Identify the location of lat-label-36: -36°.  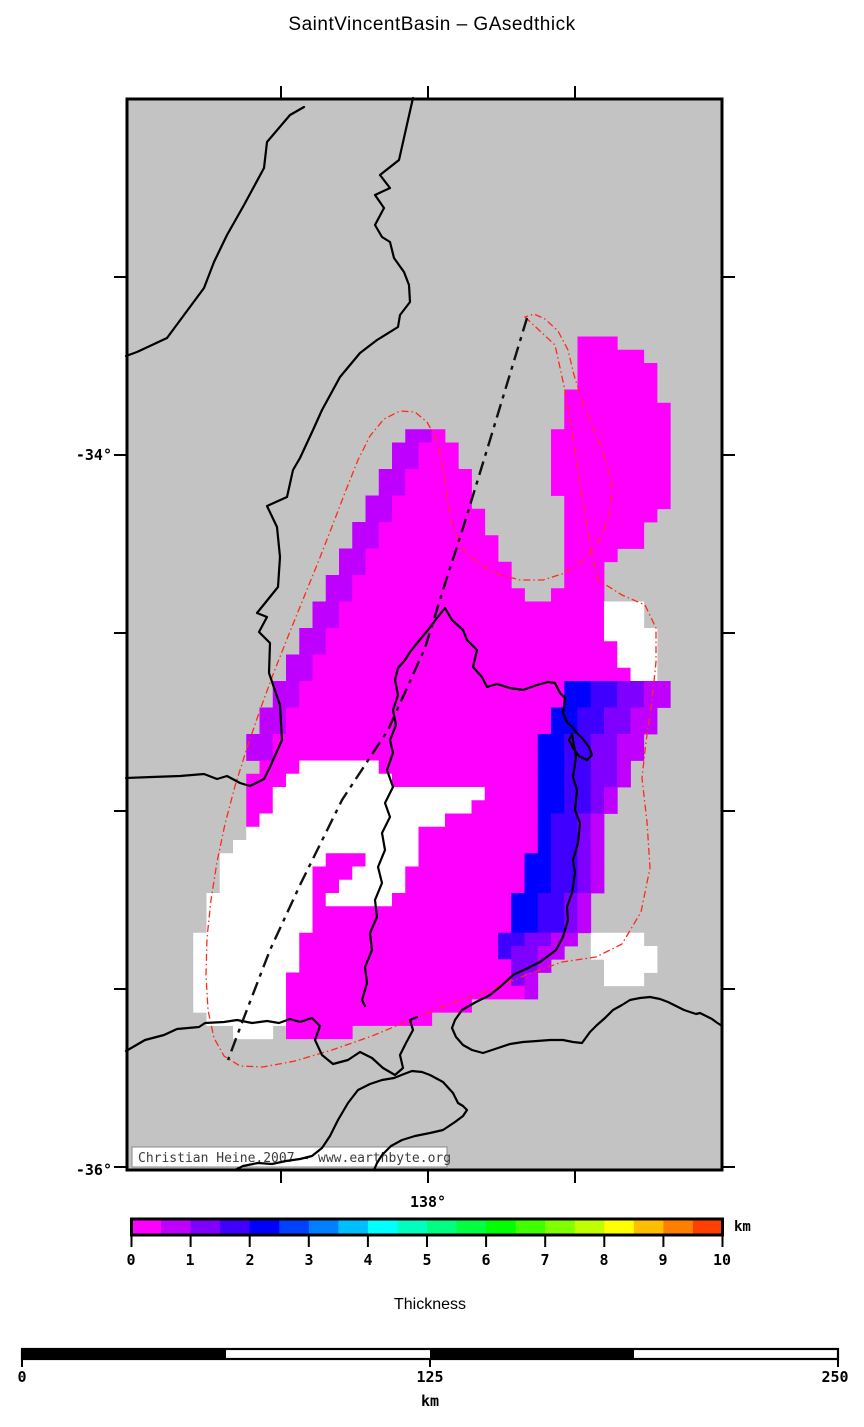
(93, 1170).